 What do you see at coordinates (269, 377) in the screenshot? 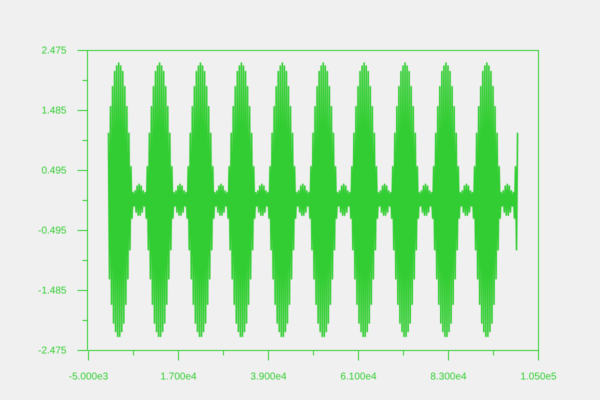
I see `x-tick-label: 3.900e4` at bounding box center [269, 377].